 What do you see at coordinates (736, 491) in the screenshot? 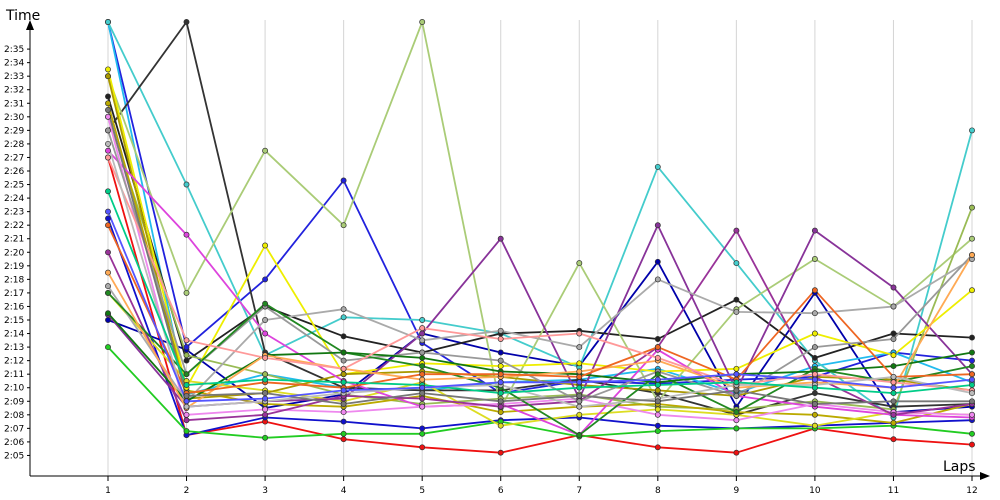
I see `x-tick-label: 9` at bounding box center [736, 491].